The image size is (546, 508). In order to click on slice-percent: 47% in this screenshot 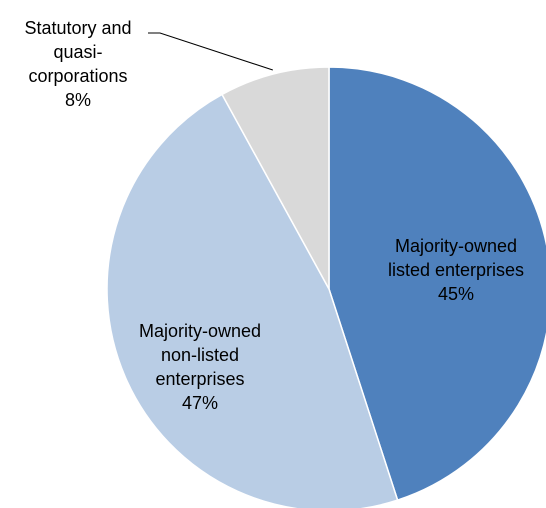, I will do `click(200, 403)`.